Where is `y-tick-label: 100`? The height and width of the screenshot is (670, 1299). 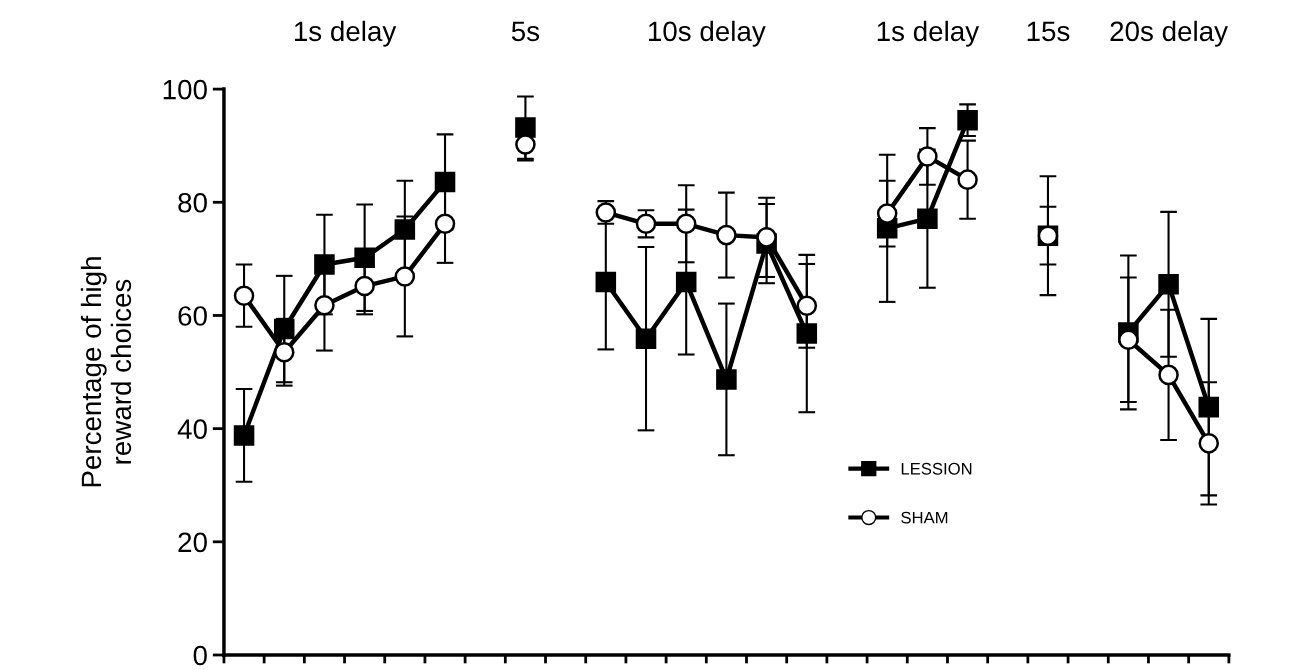 y-tick-label: 100 is located at coordinates (185, 89).